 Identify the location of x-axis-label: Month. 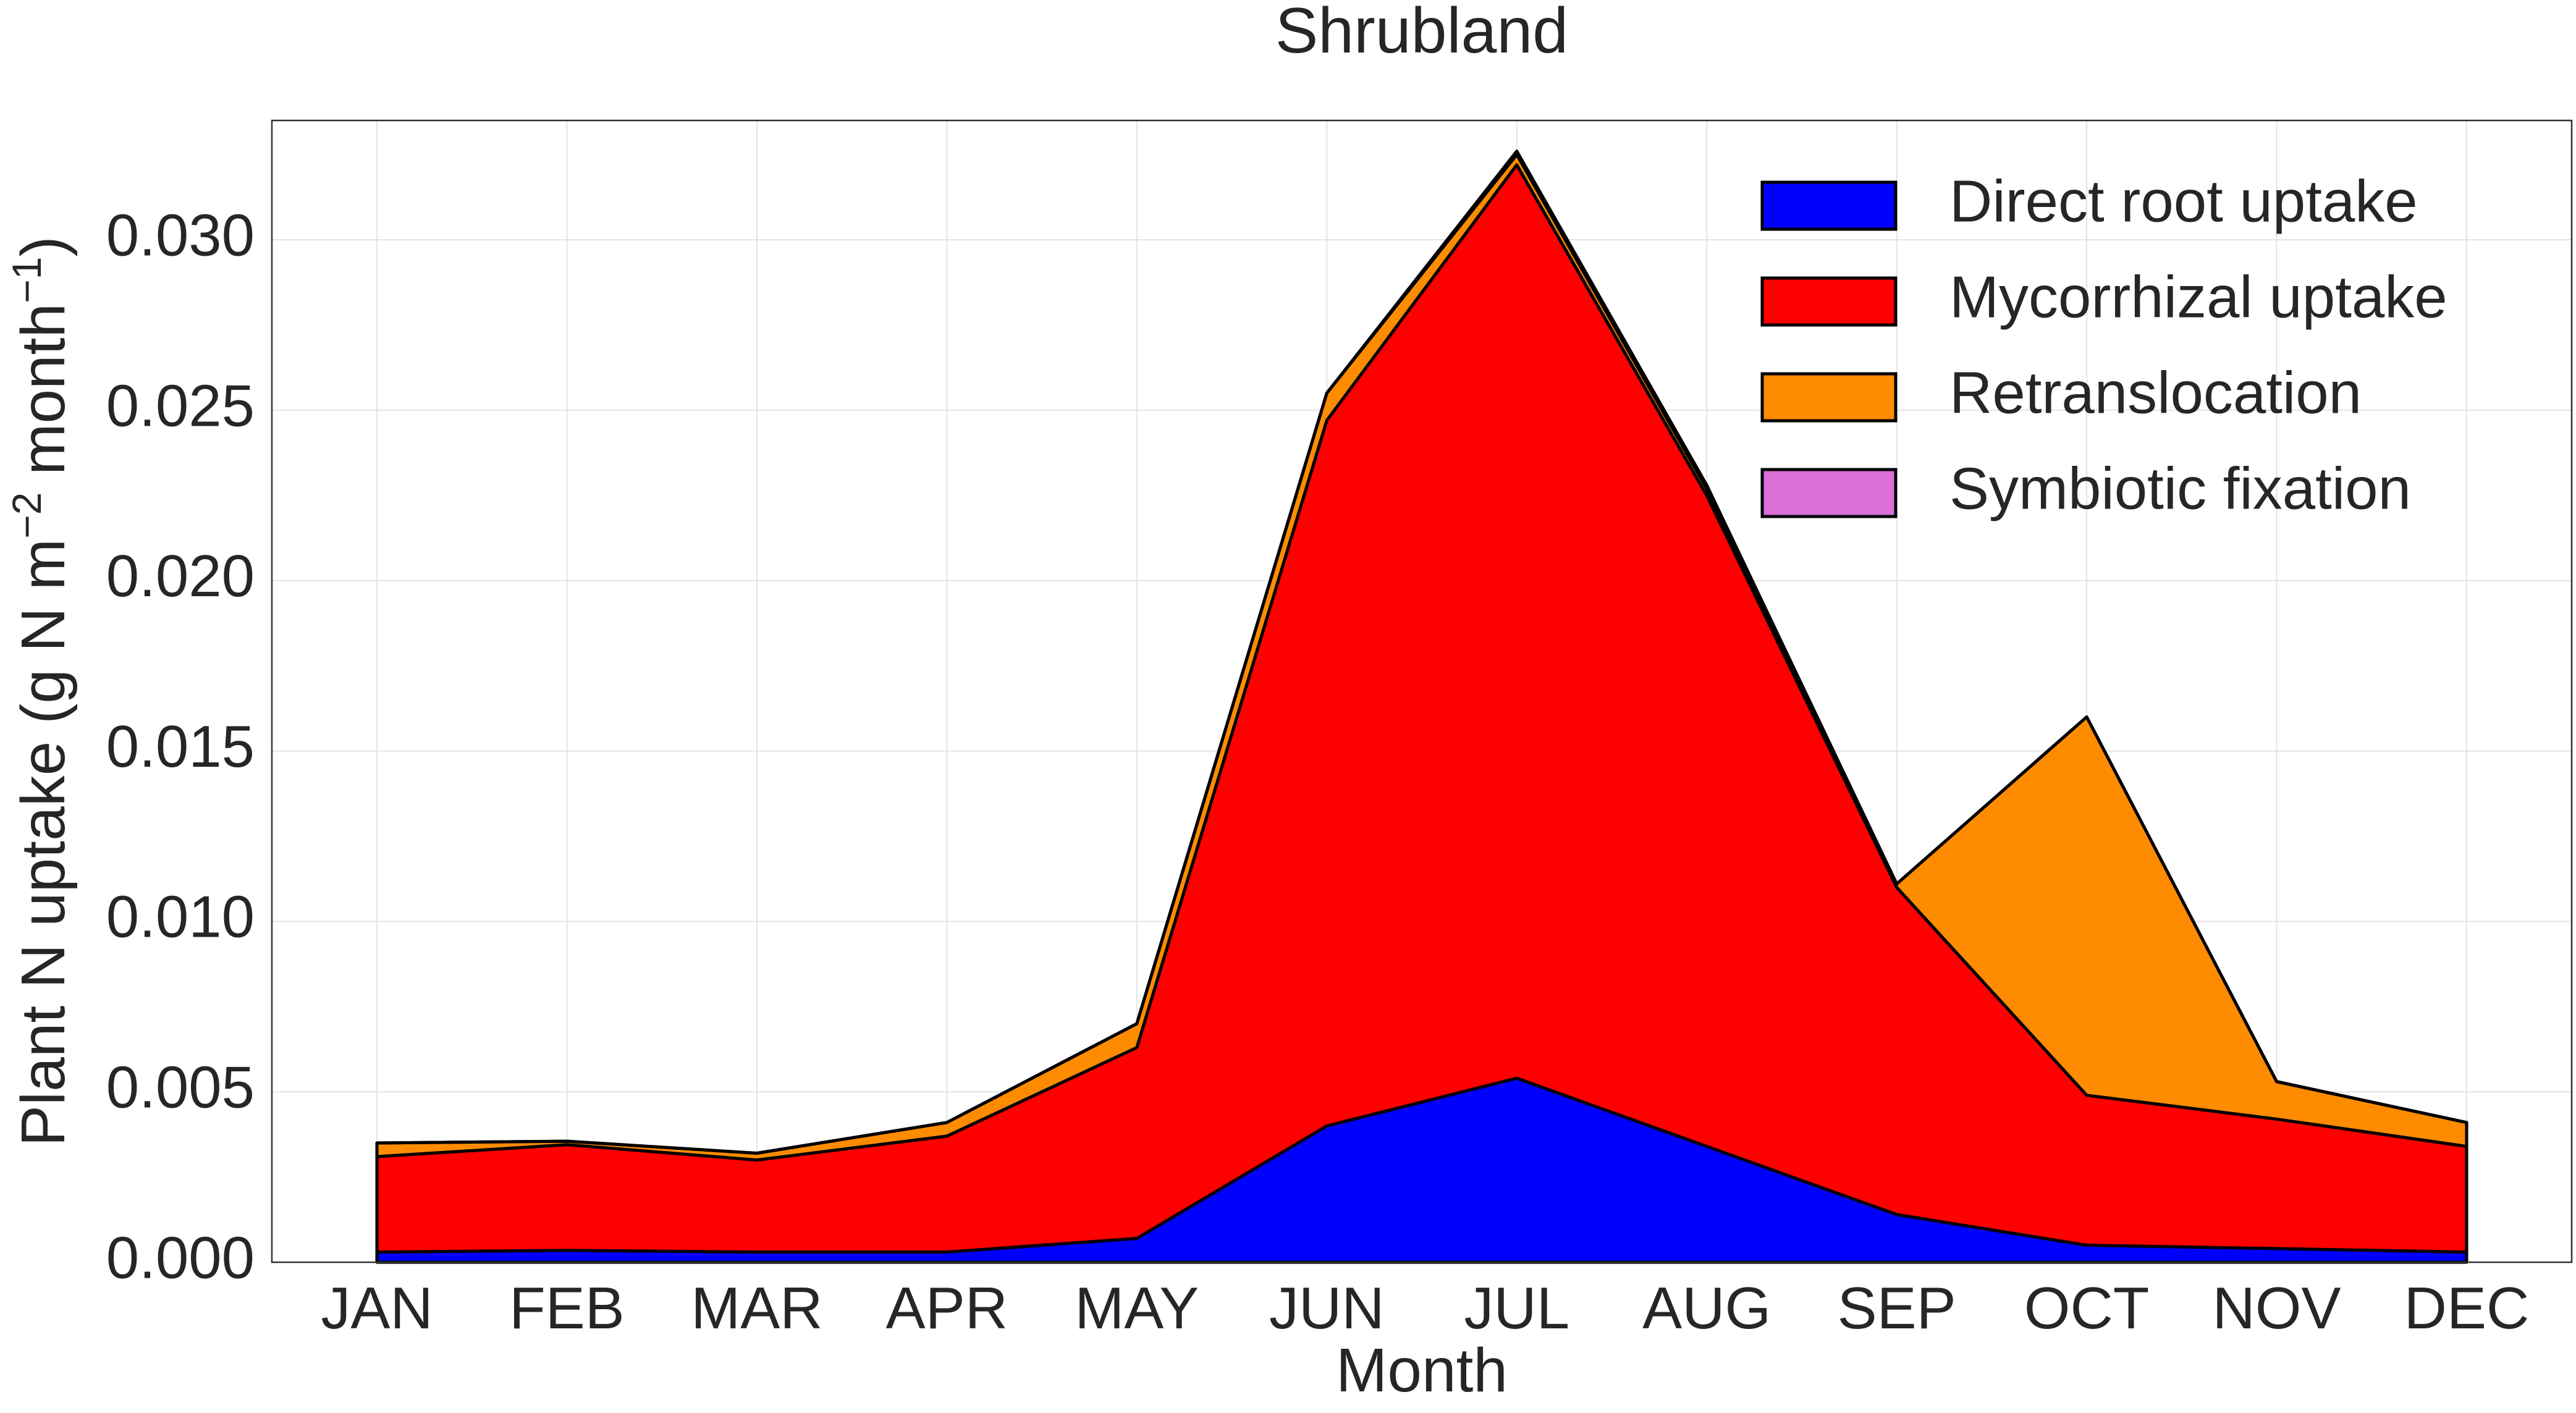
(1422, 1370).